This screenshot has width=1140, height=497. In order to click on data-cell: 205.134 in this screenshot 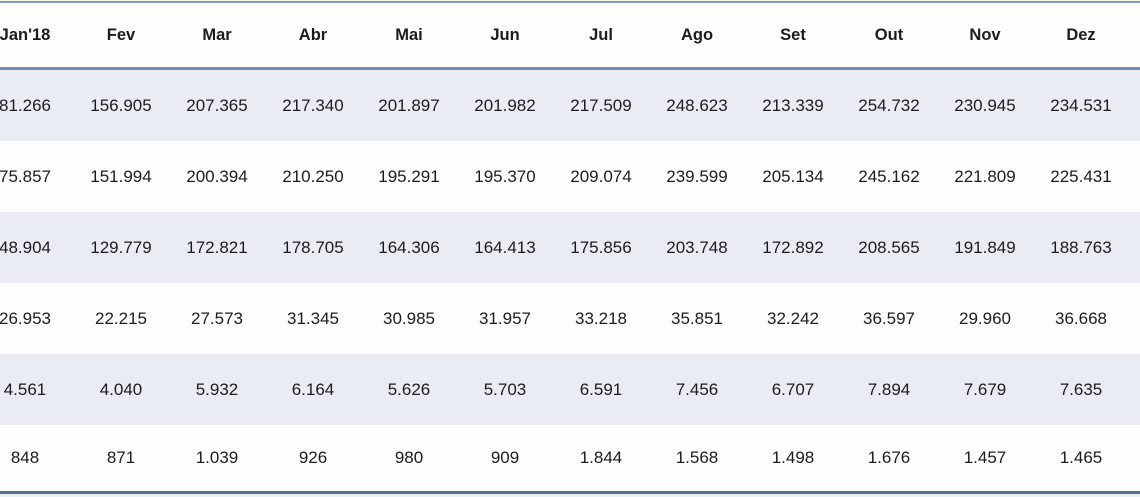, I will do `click(793, 176)`.